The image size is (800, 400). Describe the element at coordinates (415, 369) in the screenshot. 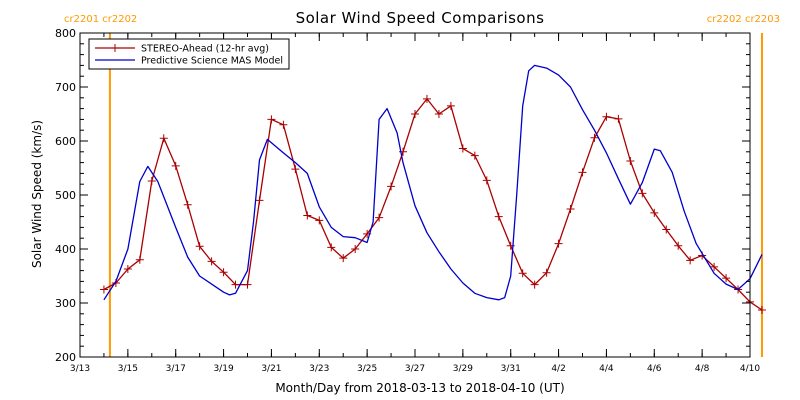

I see `x-tick-label: 3/27` at that location.